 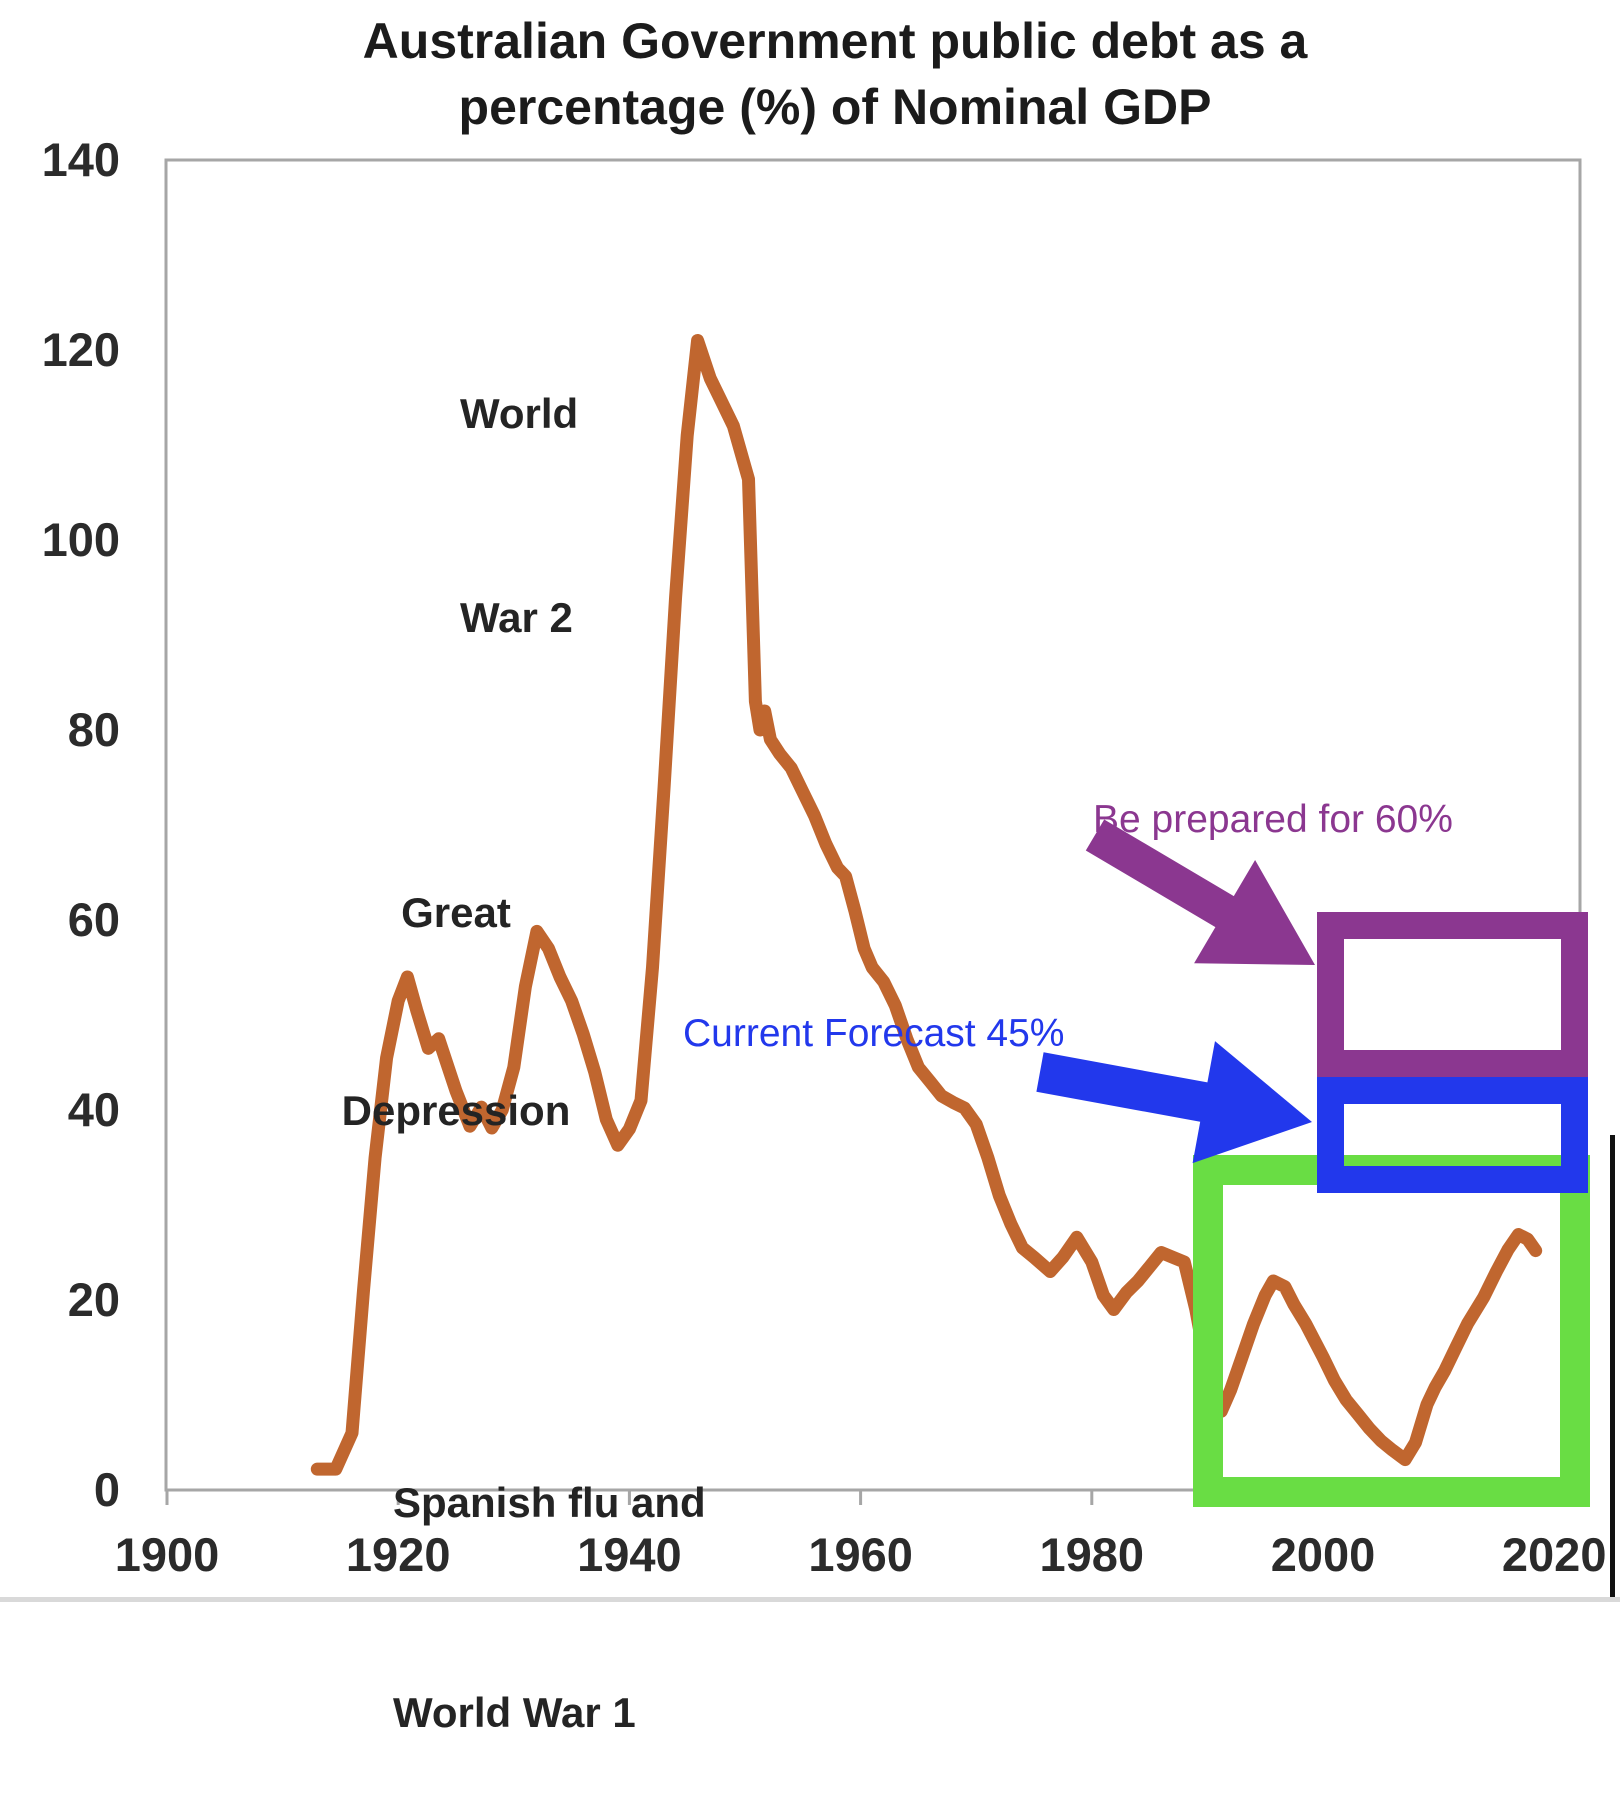 I want to click on bottom-edge-strip, so click(x=810, y=1599).